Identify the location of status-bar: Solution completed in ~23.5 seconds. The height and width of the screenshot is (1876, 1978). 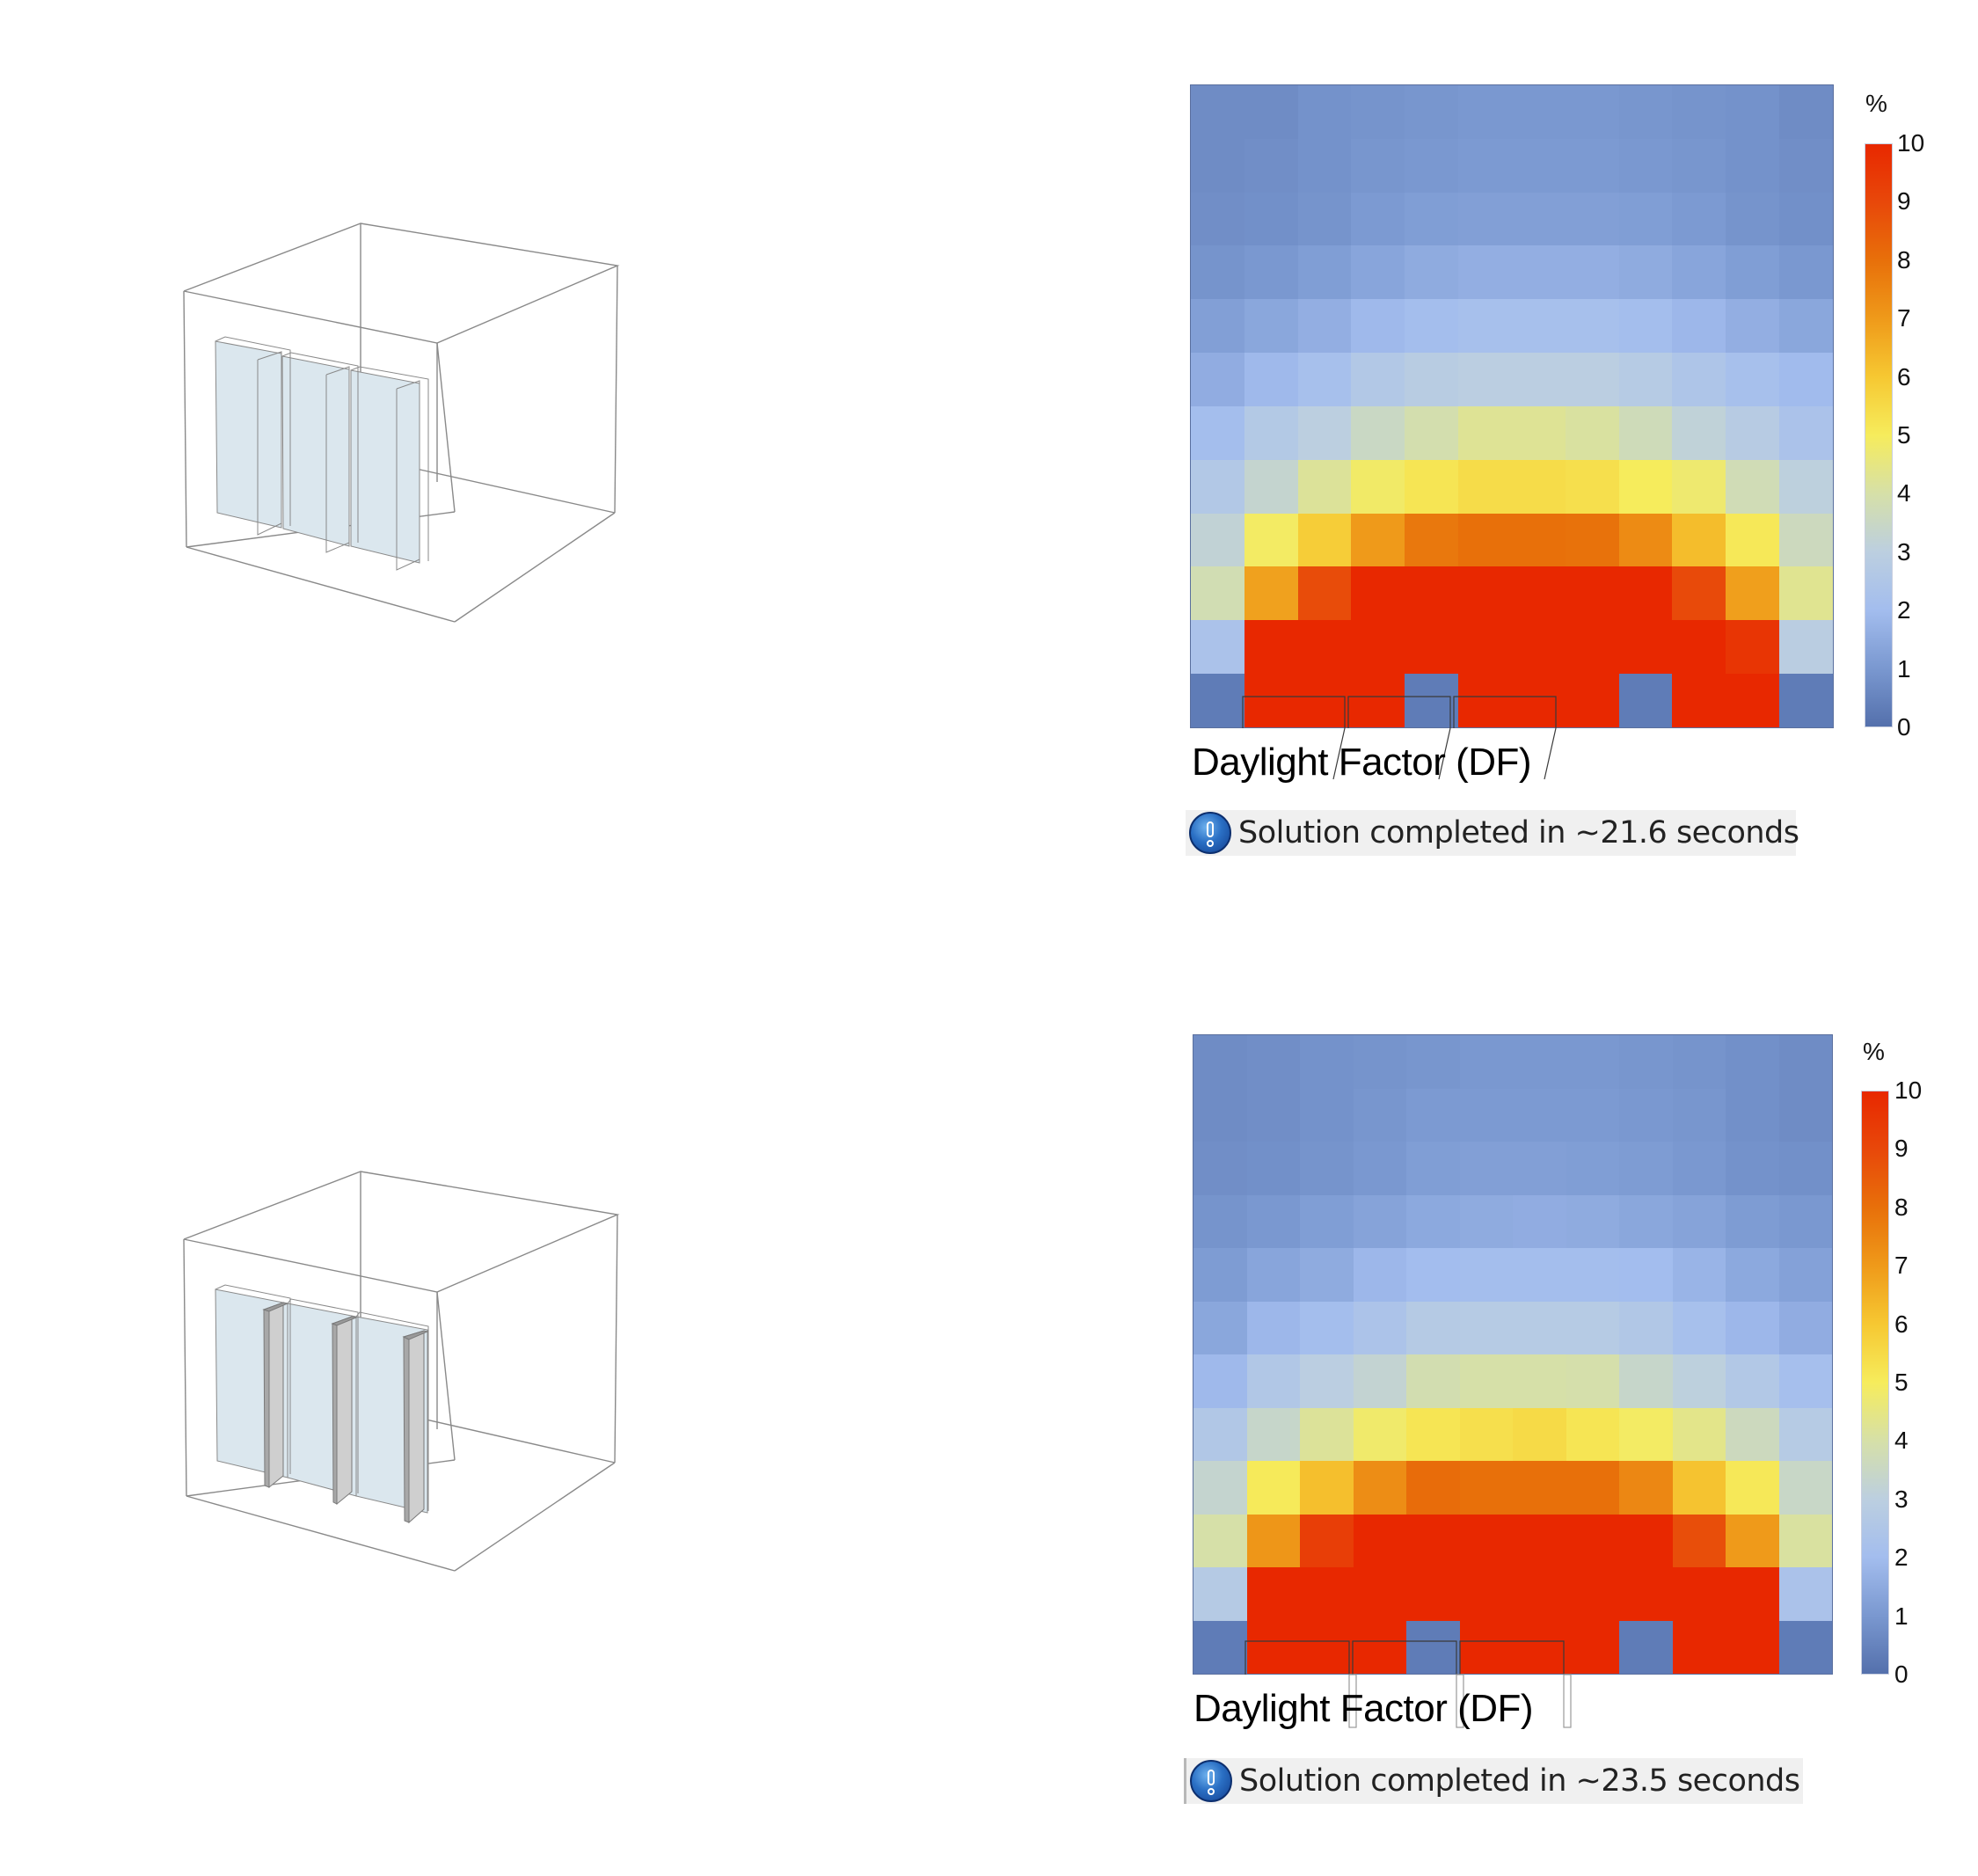
(1493, 1781).